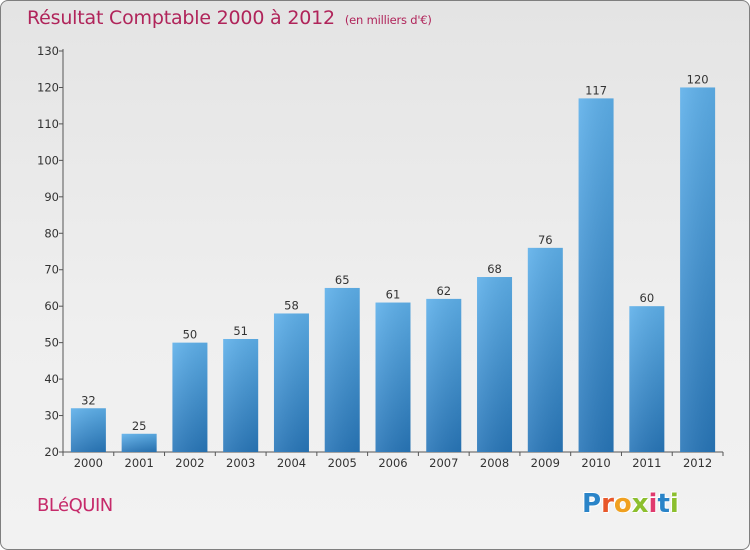 The width and height of the screenshot is (750, 550). I want to click on y-tick-label: 110, so click(48, 124).